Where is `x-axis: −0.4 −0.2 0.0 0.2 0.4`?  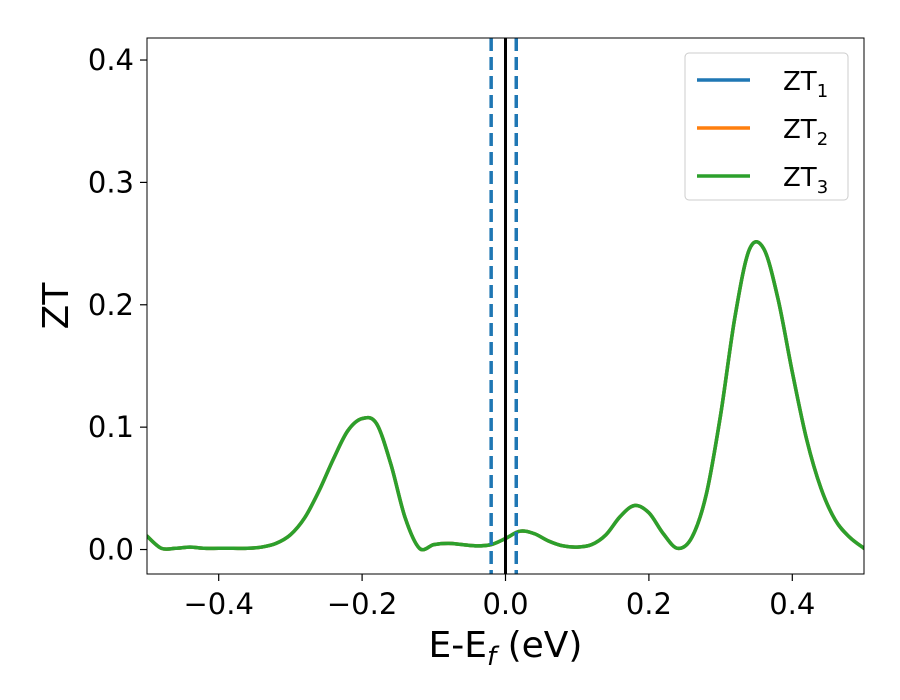
x-axis: −0.4 −0.2 0.0 0.2 0.4 is located at coordinates (499, 597).